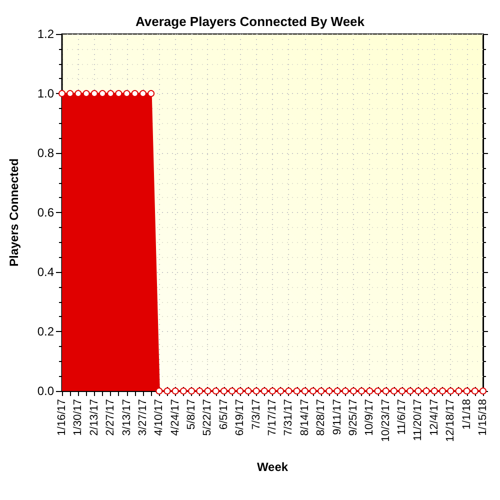 Image resolution: width=500 pixels, height=500 pixels. Describe the element at coordinates (142, 417) in the screenshot. I see `x-tick-label: 3/27/17` at that location.